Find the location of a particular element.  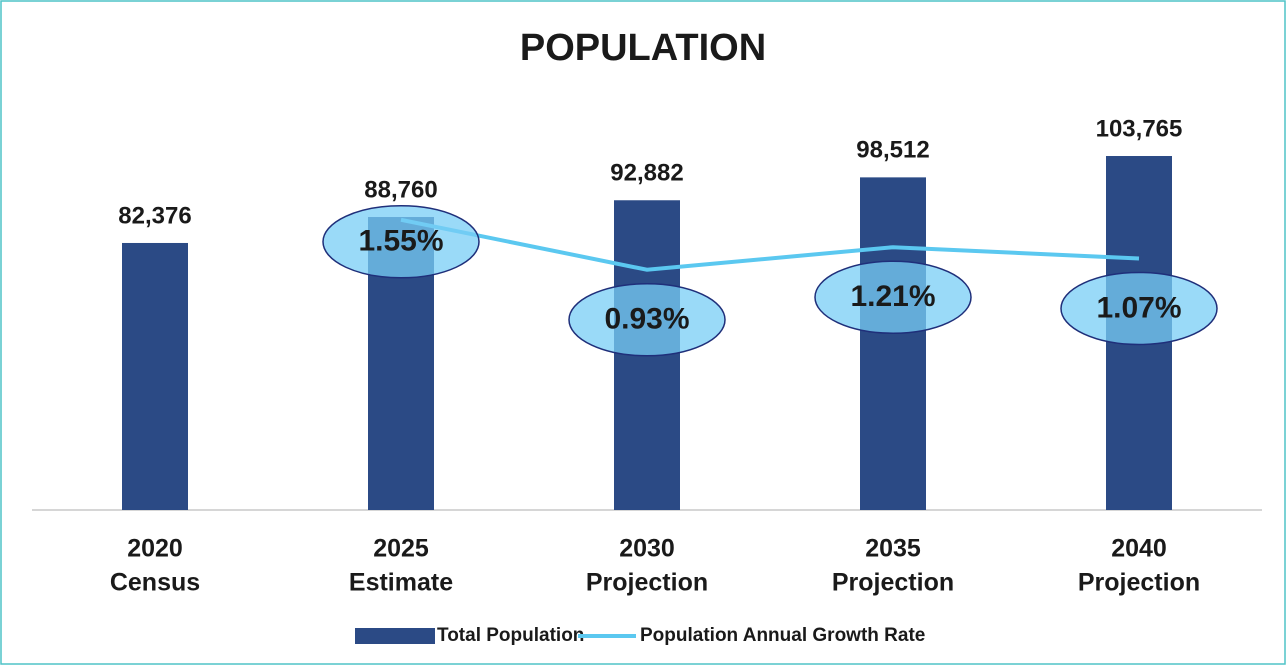

x-tick-label: 2020 is located at coordinates (155, 549).